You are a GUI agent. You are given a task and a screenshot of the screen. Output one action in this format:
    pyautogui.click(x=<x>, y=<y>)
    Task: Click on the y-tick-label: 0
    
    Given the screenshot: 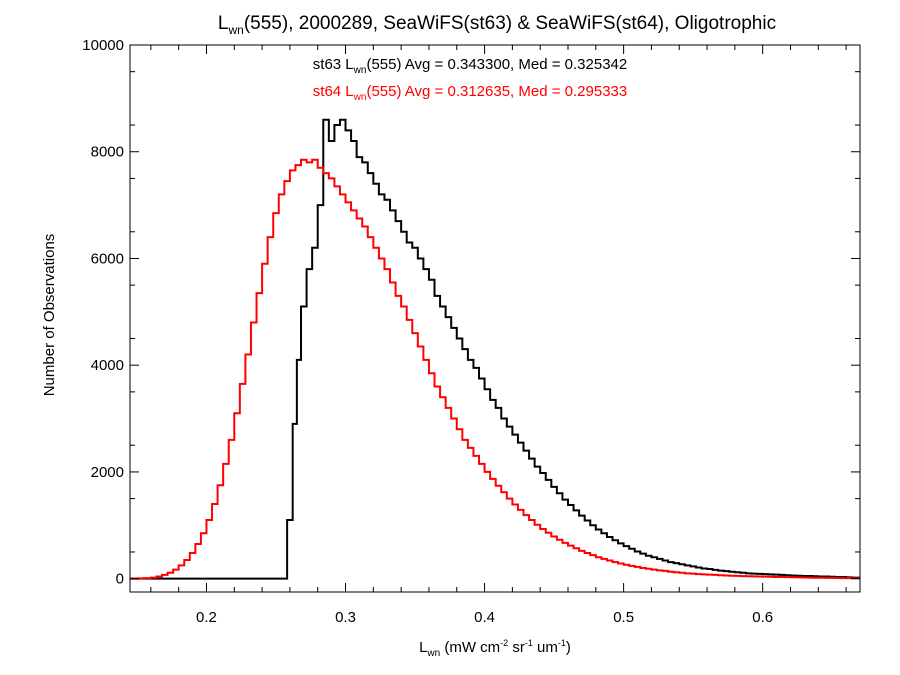 What is the action you would take?
    pyautogui.click(x=120, y=579)
    